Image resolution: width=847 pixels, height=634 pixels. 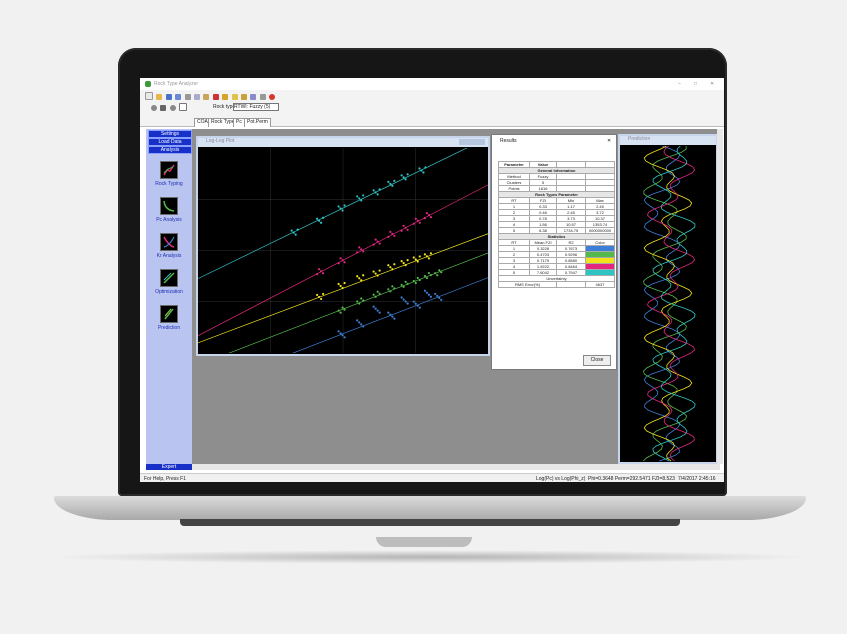 I want to click on delete-icon, so click(x=215, y=97).